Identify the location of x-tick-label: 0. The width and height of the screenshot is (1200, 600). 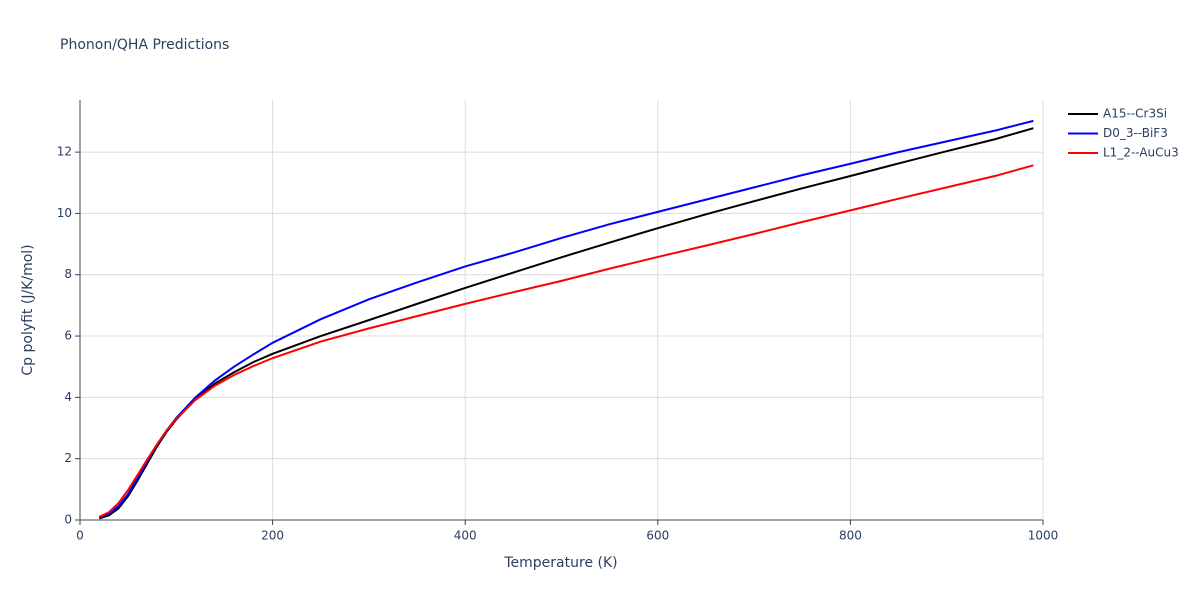
(80, 536).